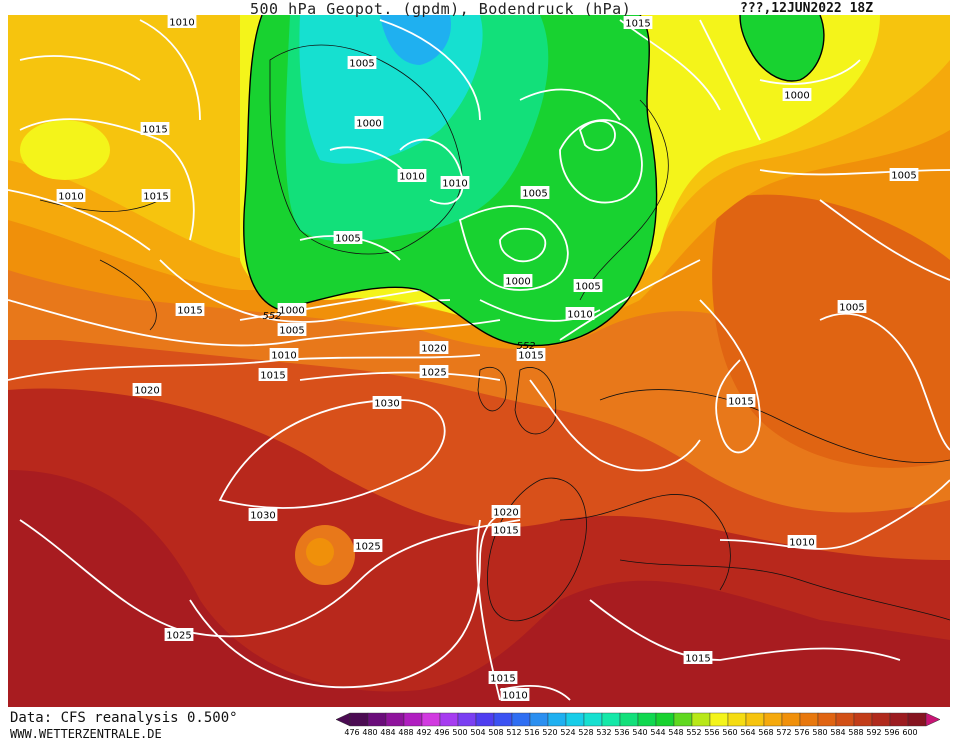 Image resolution: width=959 pixels, height=741 pixels. Describe the element at coordinates (459, 732) in the screenshot. I see `colorbar-label: 500` at that location.